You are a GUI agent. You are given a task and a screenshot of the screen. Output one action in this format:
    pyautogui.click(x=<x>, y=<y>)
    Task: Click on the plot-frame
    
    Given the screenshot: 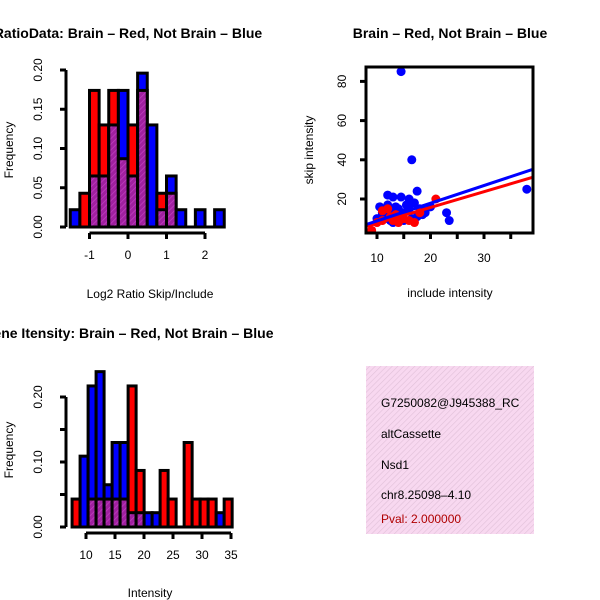 What is the action you would take?
    pyautogui.click(x=449, y=150)
    